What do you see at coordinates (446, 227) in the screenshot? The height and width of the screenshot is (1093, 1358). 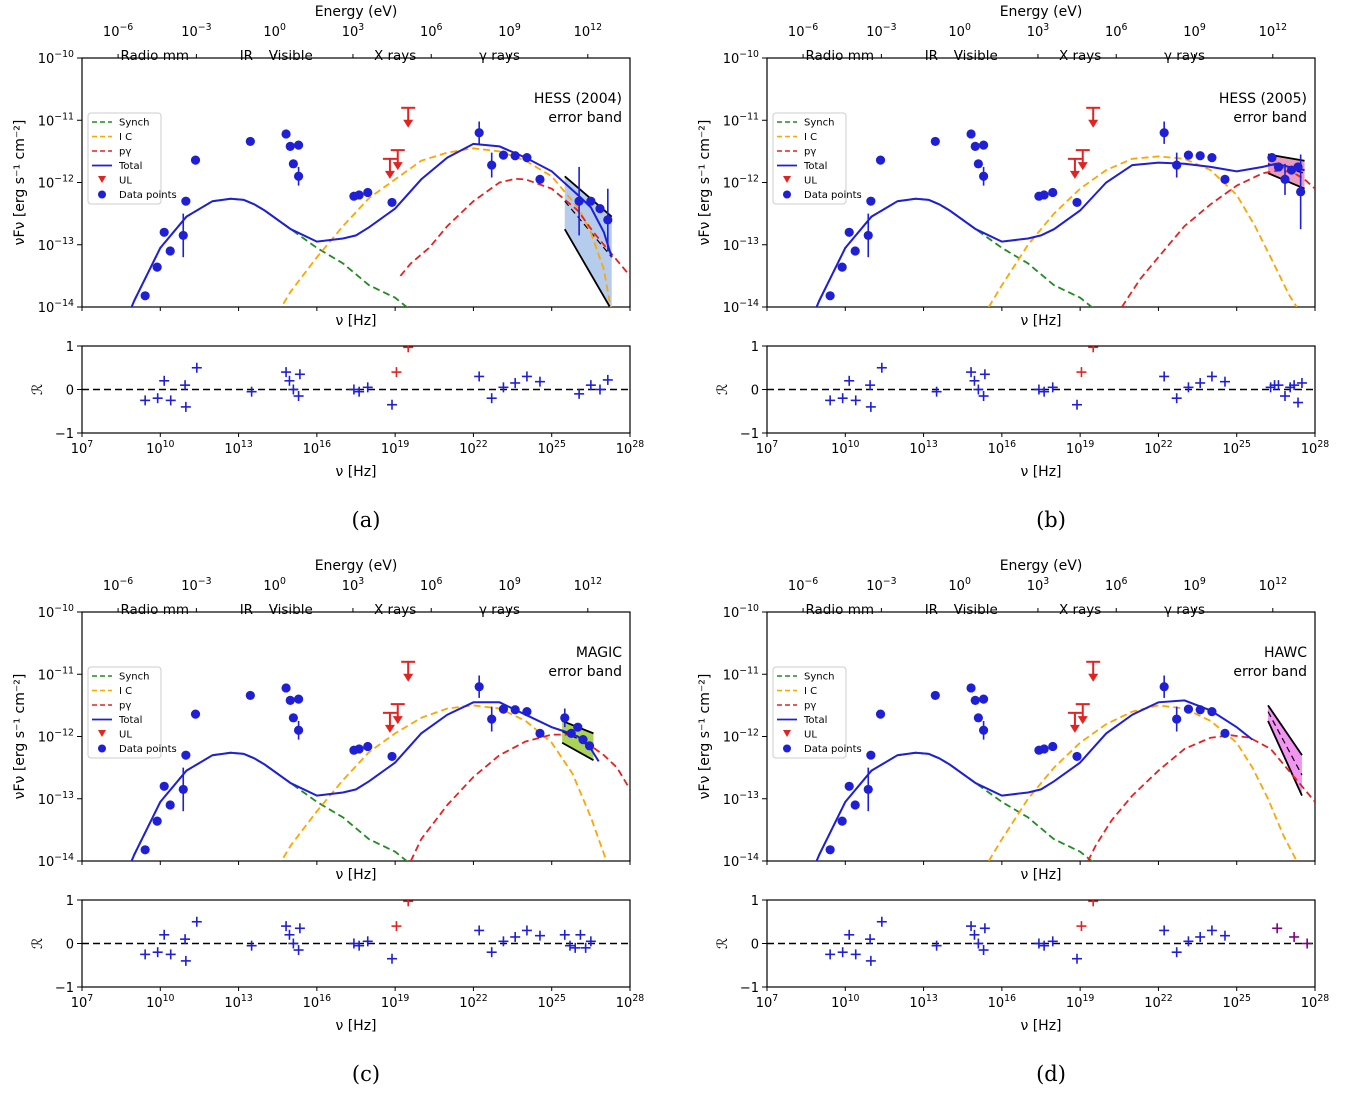 I see `ic-curve` at bounding box center [446, 227].